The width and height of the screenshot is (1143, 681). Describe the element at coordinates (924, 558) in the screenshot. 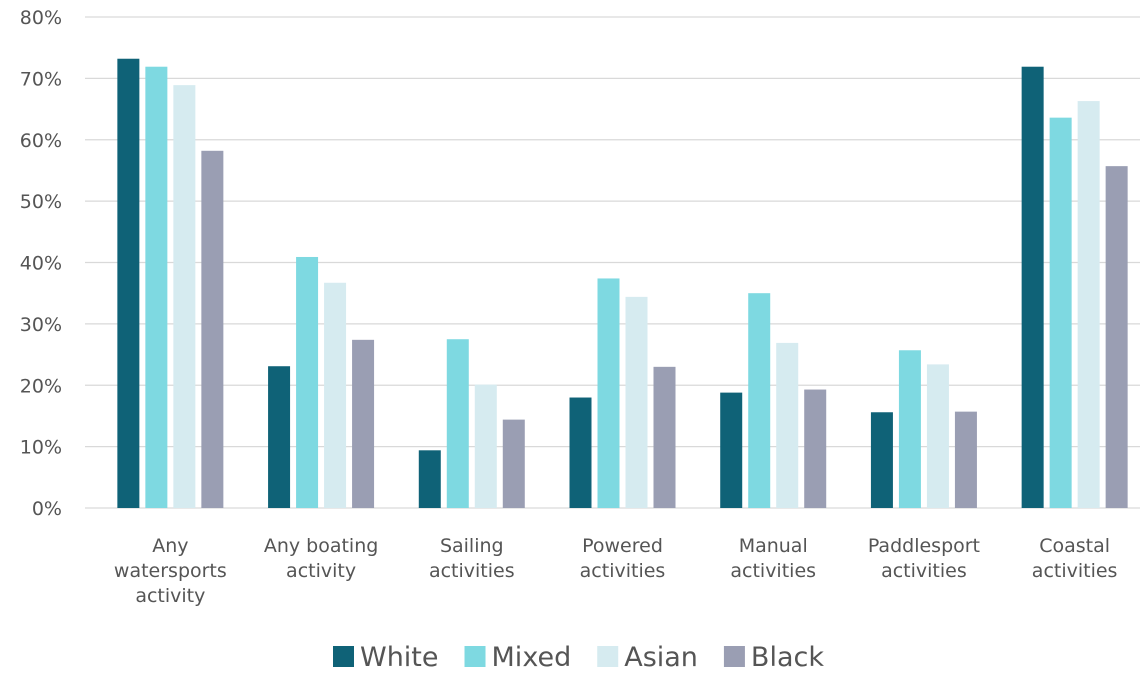

I see `x-category-label: Paddlesport activities` at that location.